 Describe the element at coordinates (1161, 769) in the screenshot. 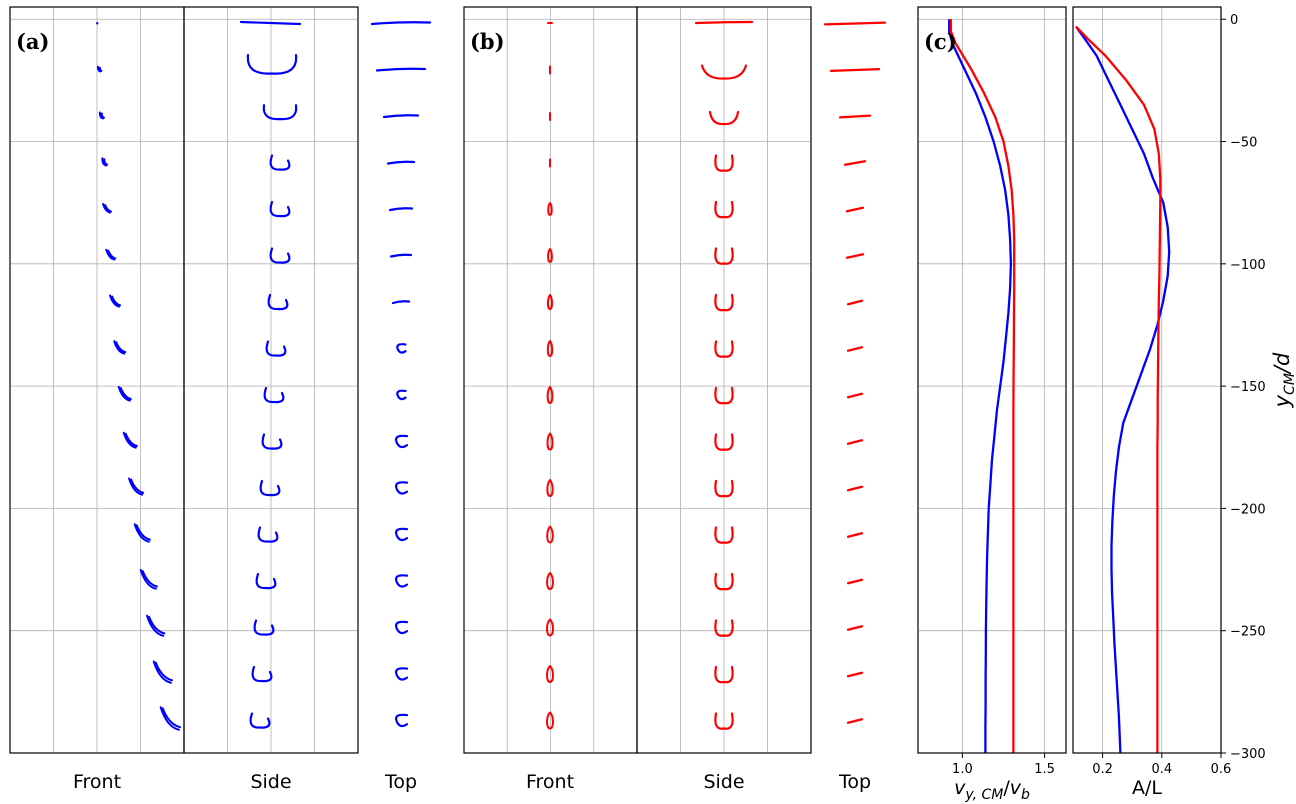

I see `xtick-label-1: 0.4` at that location.